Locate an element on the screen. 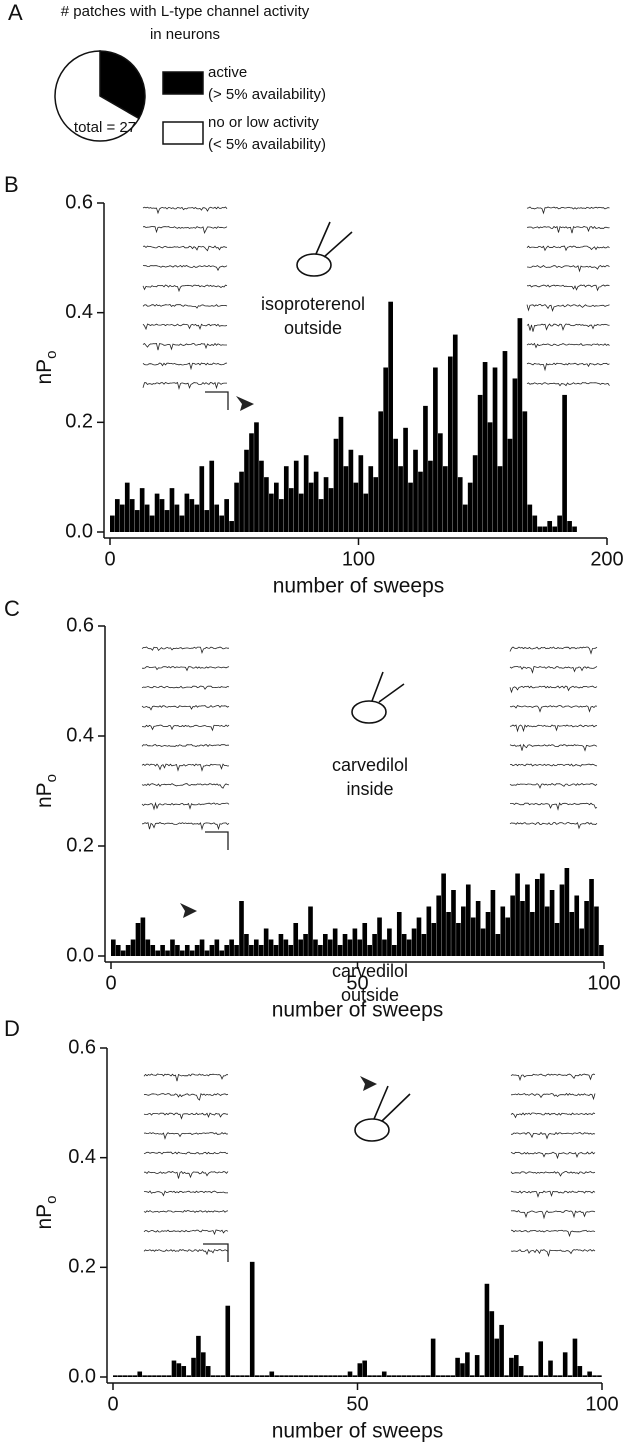 The image size is (631, 1450). x-axis-label: number of sweeps is located at coordinates (359, 586).